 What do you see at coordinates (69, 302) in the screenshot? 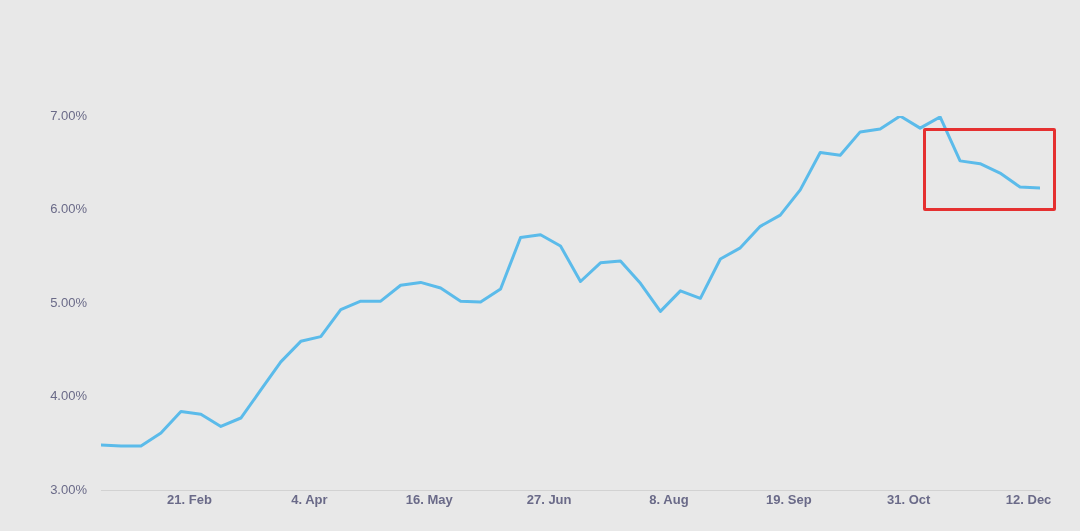
I see `y-tick-label: 5.00%` at bounding box center [69, 302].